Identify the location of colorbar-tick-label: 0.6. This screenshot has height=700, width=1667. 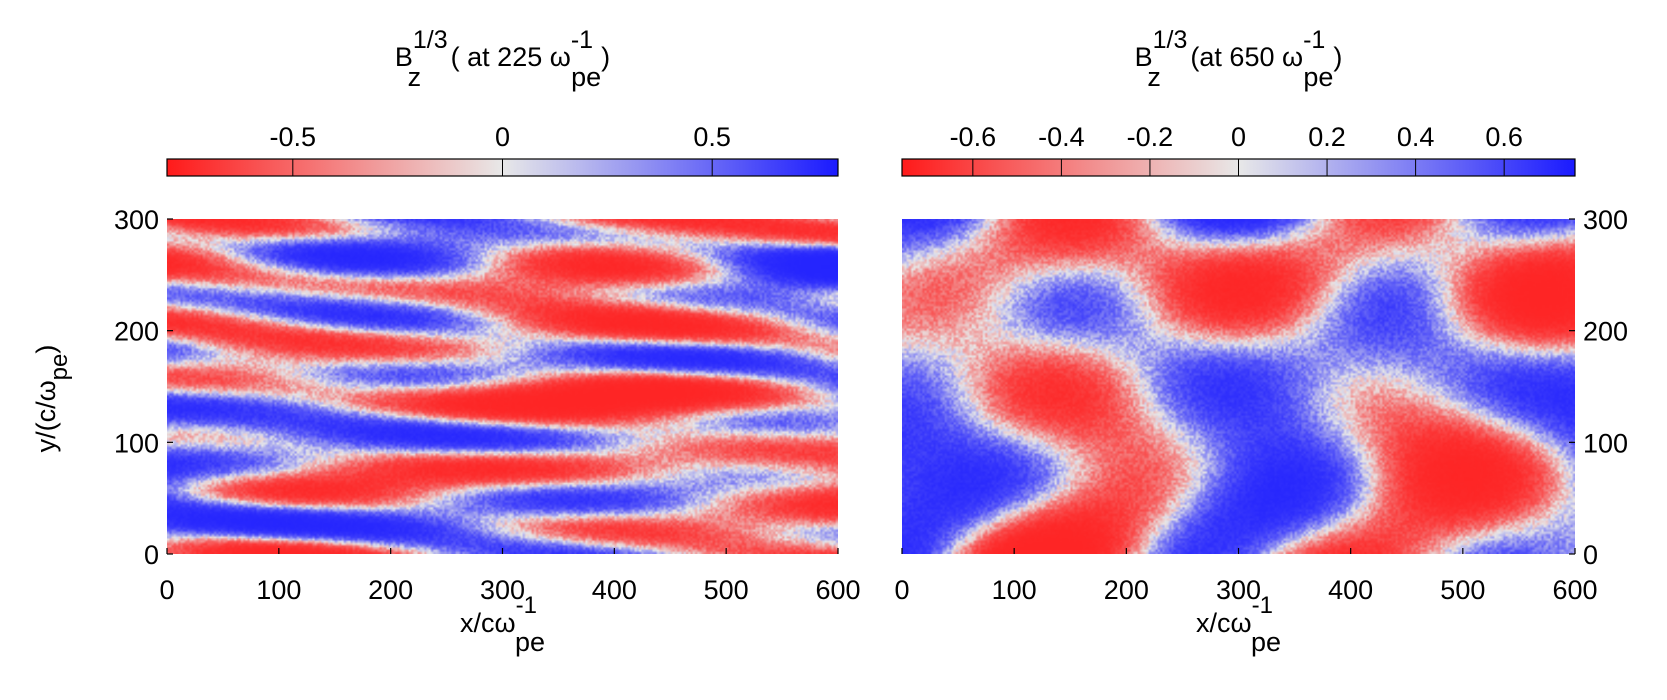
(1504, 137).